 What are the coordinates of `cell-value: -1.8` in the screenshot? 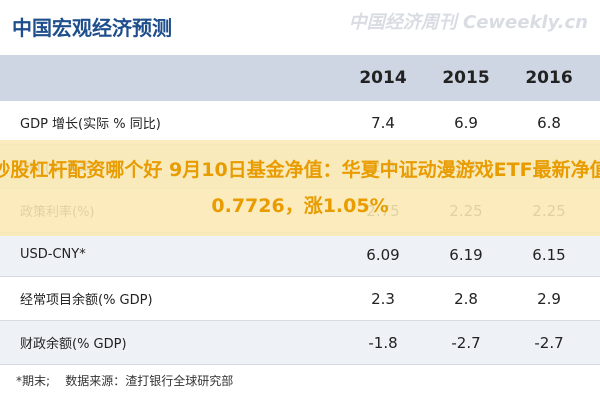 It's located at (383, 342).